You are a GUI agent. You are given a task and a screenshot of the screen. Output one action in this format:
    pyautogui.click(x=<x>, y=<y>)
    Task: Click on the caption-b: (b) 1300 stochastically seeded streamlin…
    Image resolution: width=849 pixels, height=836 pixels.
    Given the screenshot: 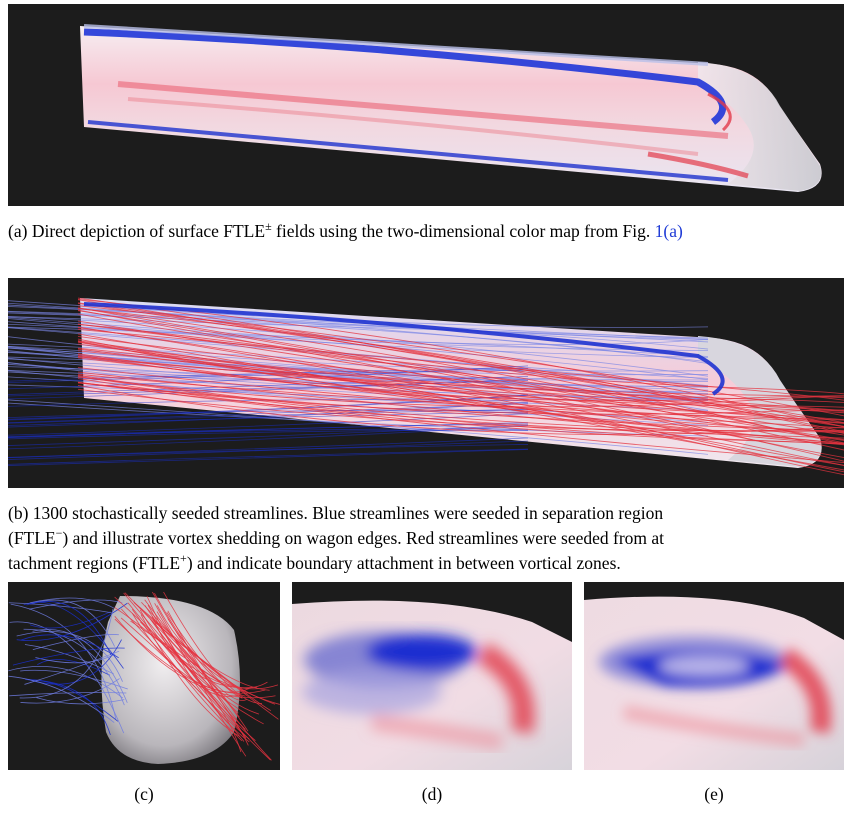 What is the action you would take?
    pyautogui.click(x=426, y=538)
    